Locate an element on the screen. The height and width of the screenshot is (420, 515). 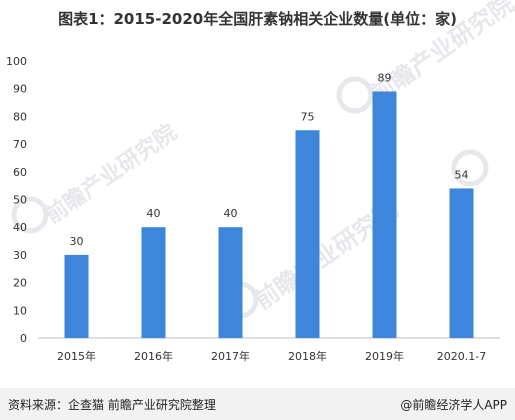
y-tick-label: 100 is located at coordinates (16, 61).